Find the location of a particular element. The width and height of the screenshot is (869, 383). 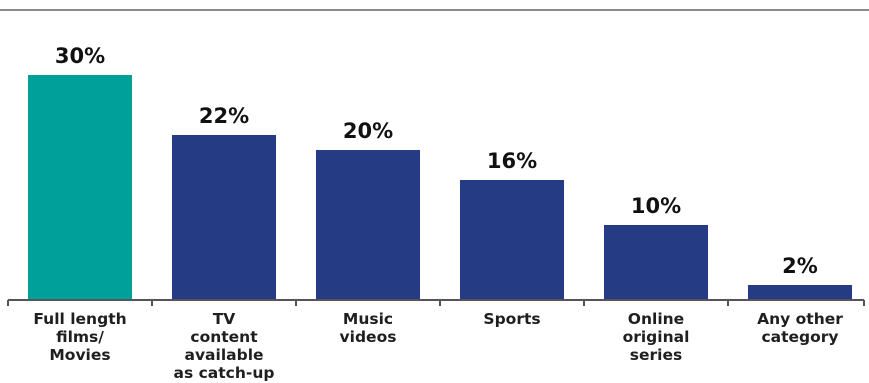

category-label: Sports is located at coordinates (511, 319).